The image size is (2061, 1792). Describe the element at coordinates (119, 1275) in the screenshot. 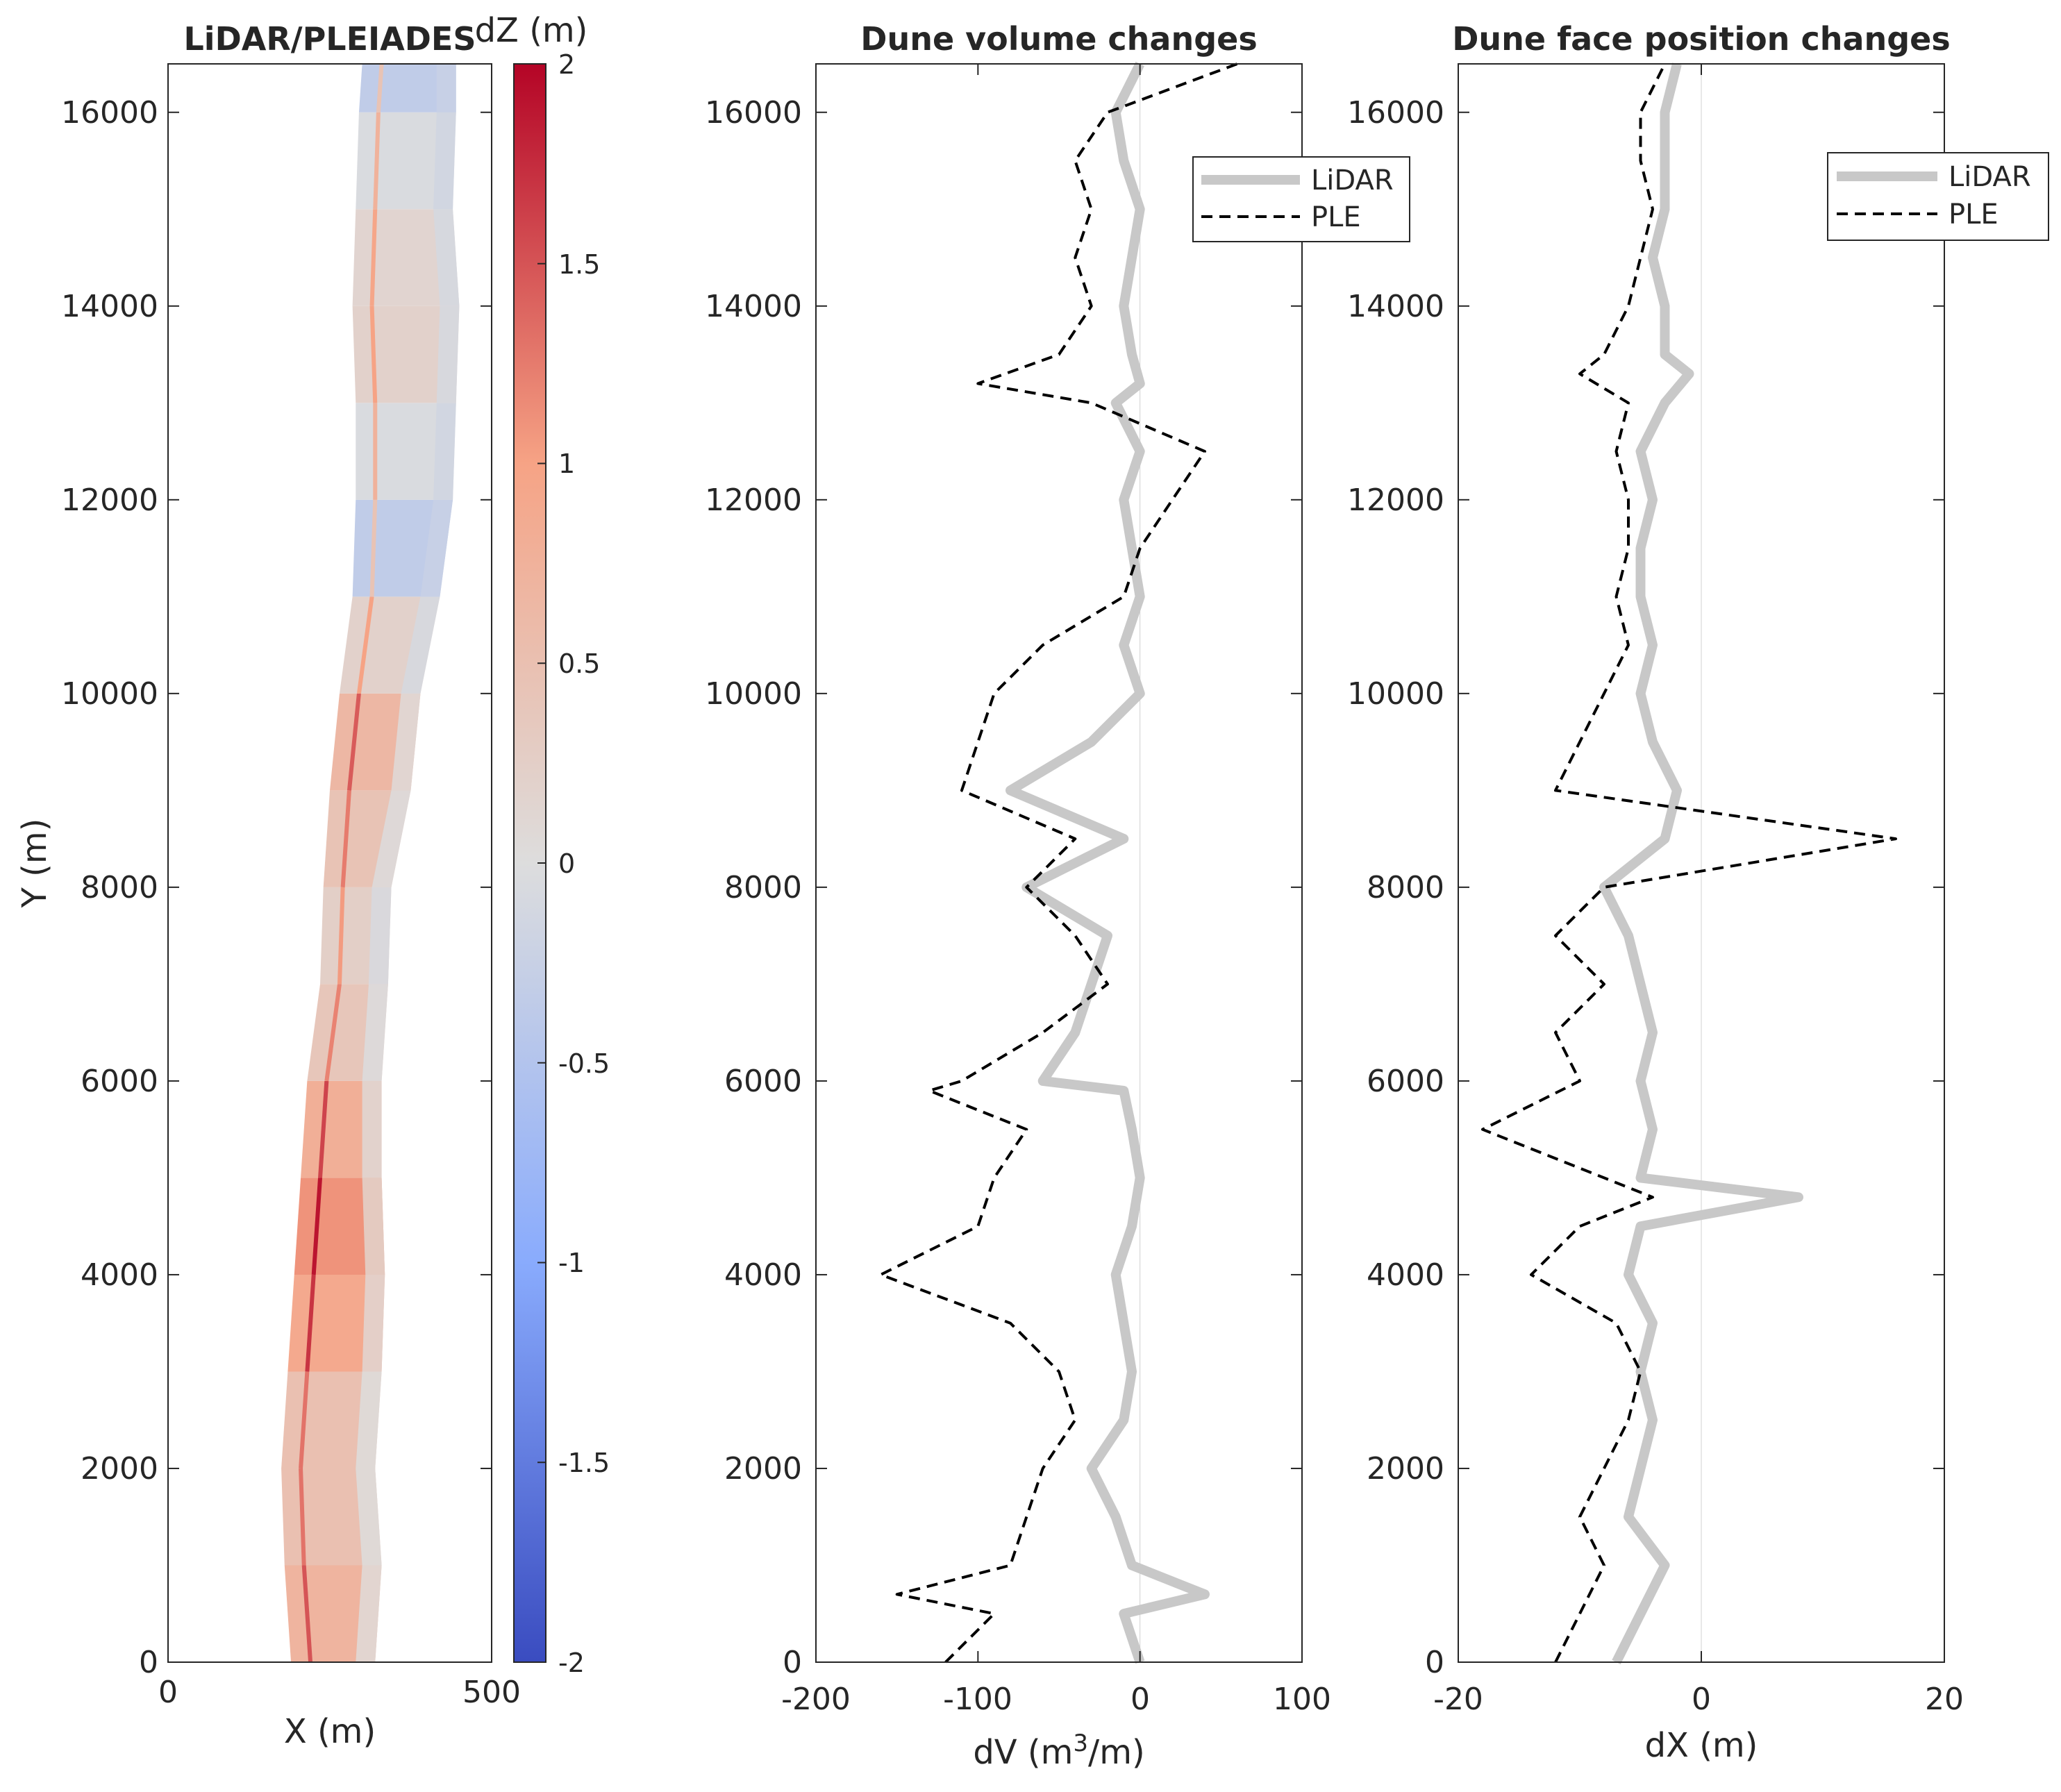

I see `map-y-tick-label: 4000` at that location.